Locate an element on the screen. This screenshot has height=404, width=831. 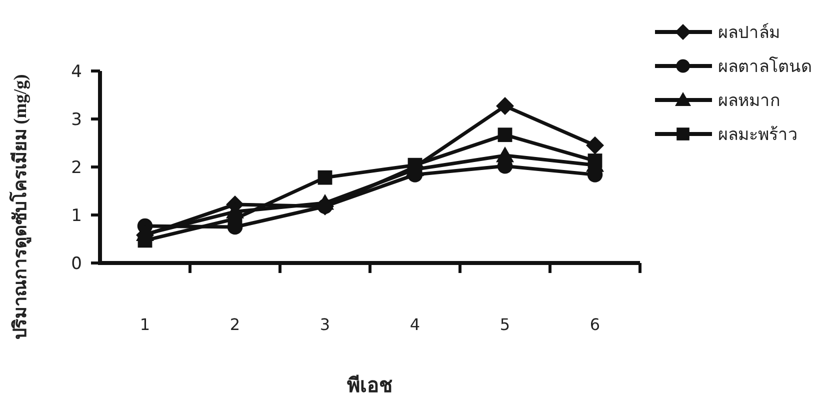
y-tick-label: 3 is located at coordinates (76, 120).